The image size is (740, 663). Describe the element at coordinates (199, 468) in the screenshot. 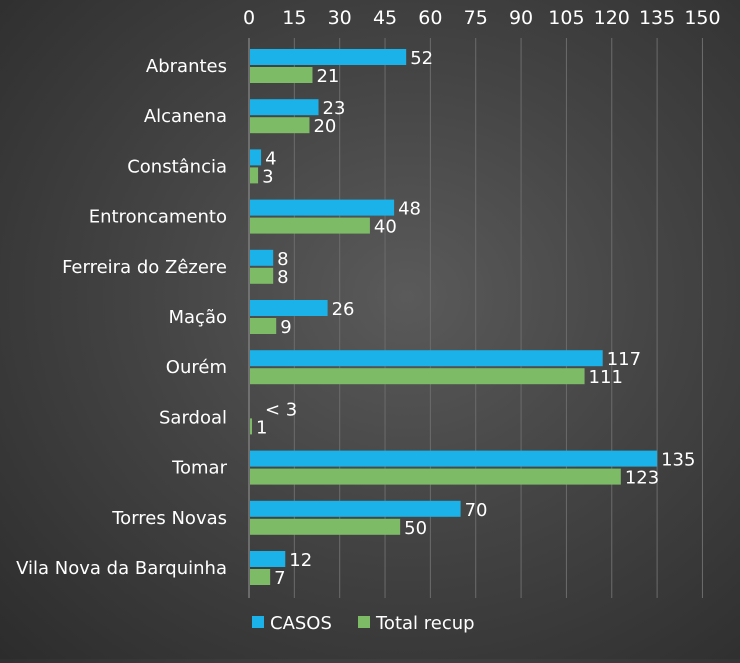

I see `category-label: Tomar` at that location.